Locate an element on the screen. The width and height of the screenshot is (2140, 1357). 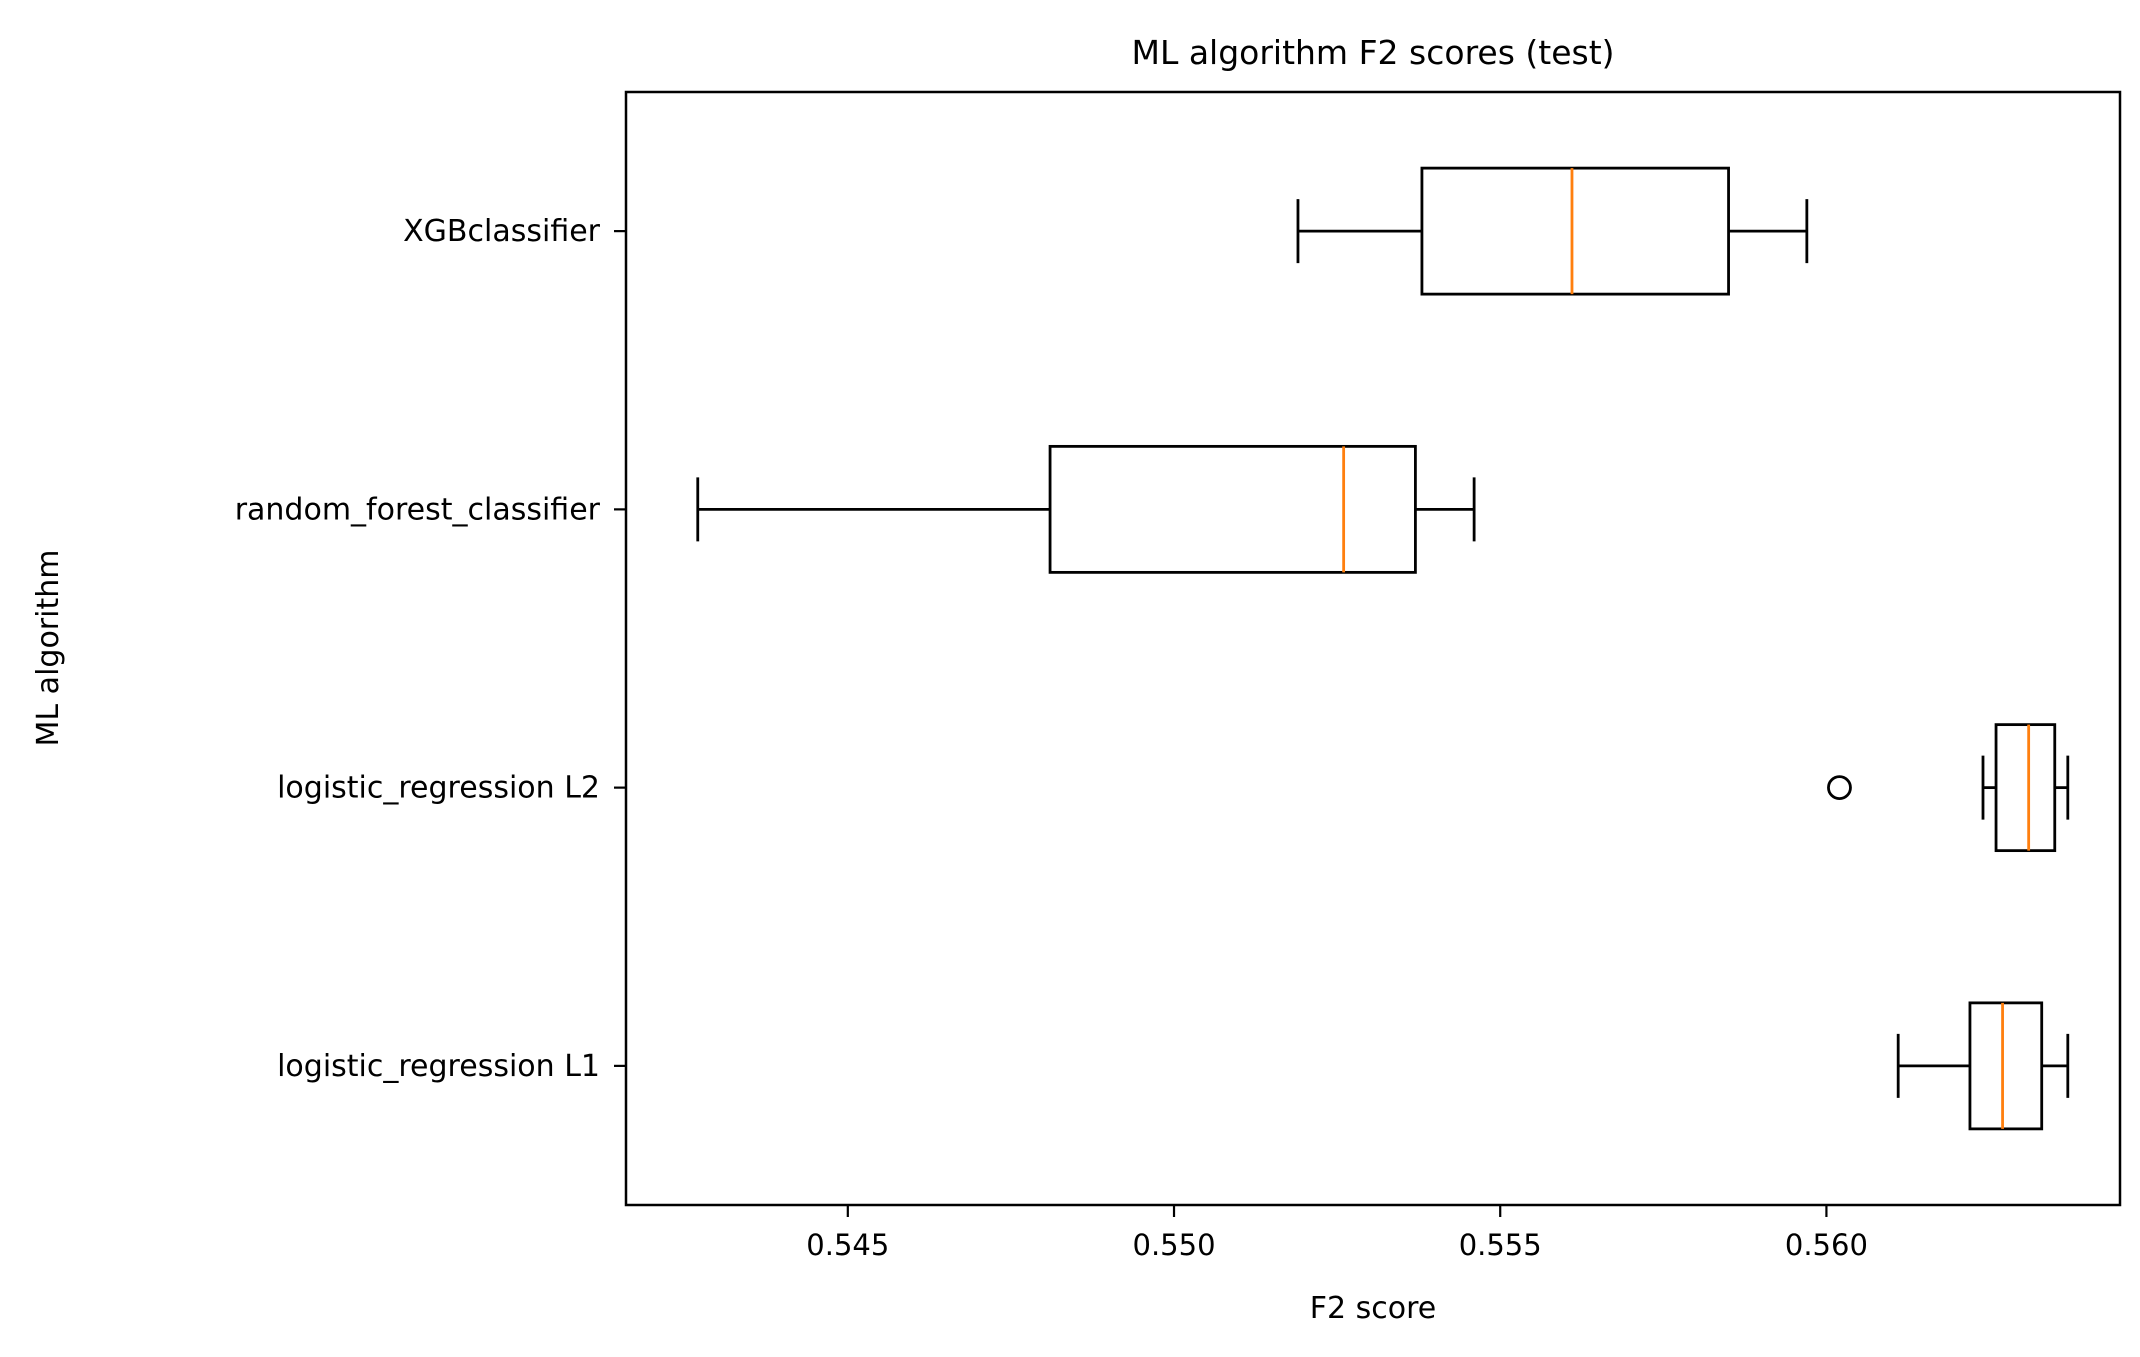
outlier-point is located at coordinates (1839, 788).